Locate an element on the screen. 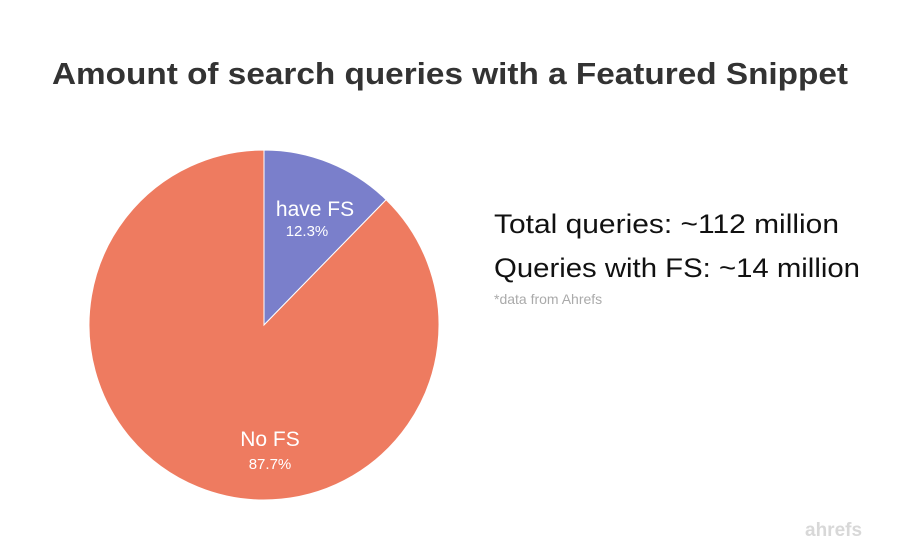 The image size is (900, 559). slice-label-have-fs: have FS is located at coordinates (315, 209).